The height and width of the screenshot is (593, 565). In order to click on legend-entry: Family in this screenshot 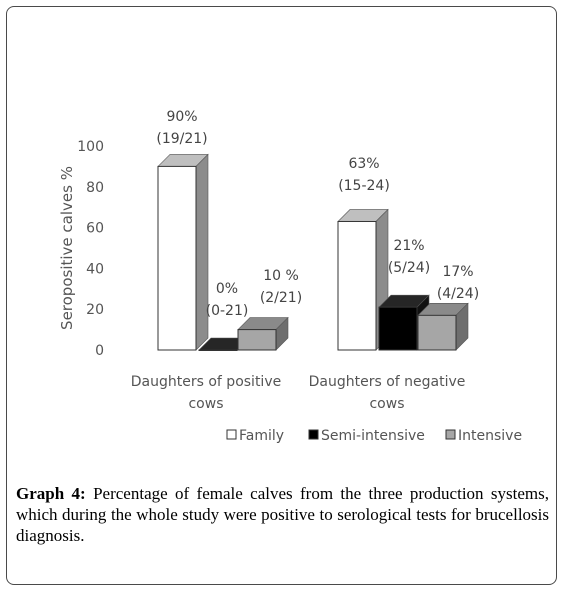, I will do `click(261, 436)`.